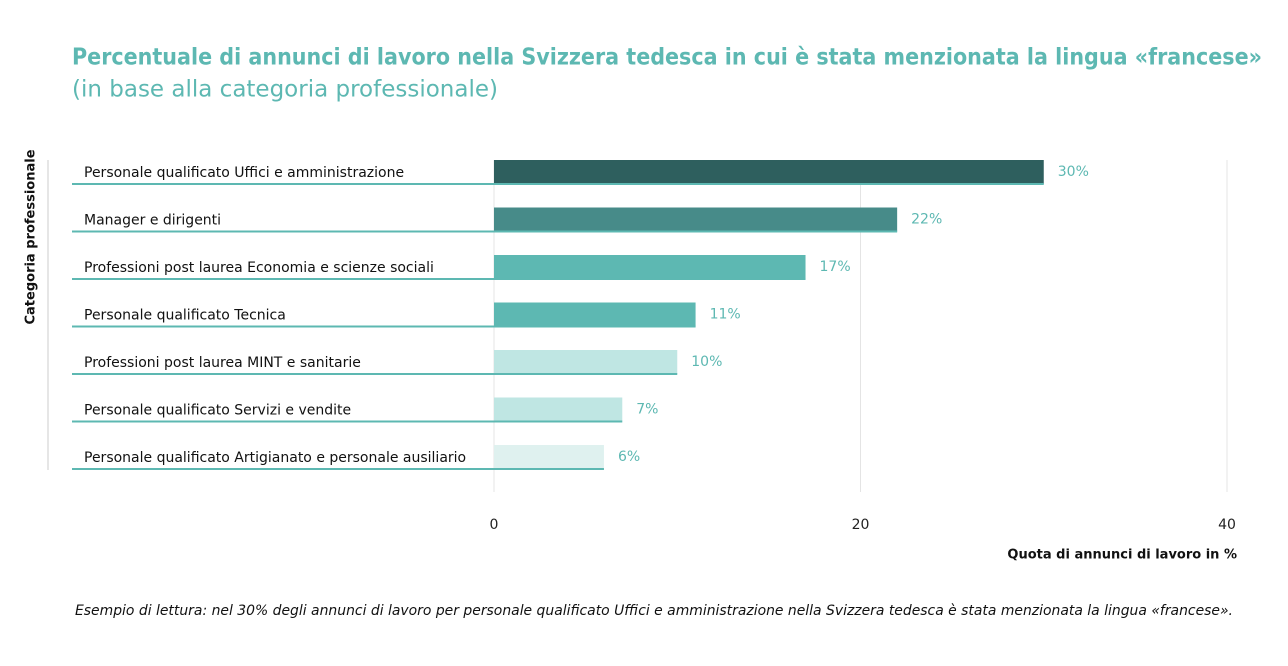 Image resolution: width=1288 pixels, height=666 pixels. I want to click on category-label: Manager e dirigenti, so click(152, 221).